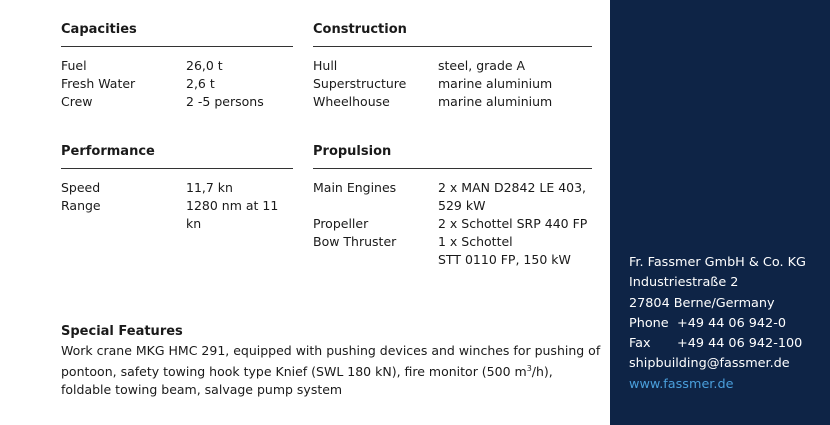 This screenshot has height=425, width=830. Describe the element at coordinates (731, 323) in the screenshot. I see `phone-number: +49 44 06 942-0` at that location.